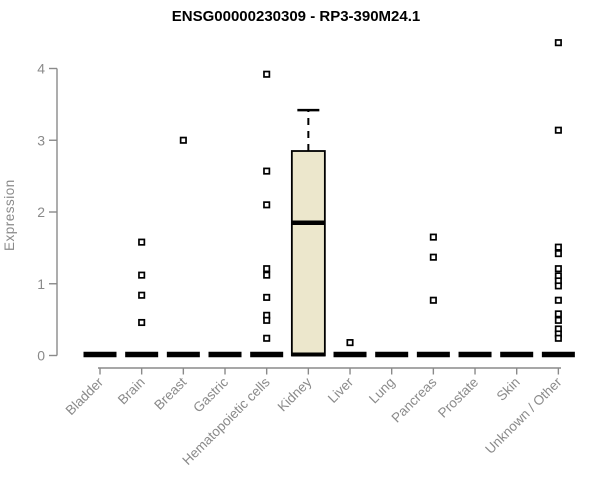 This screenshot has height=500, width=600. I want to click on x-tick-label: Gastric, so click(210, 394).